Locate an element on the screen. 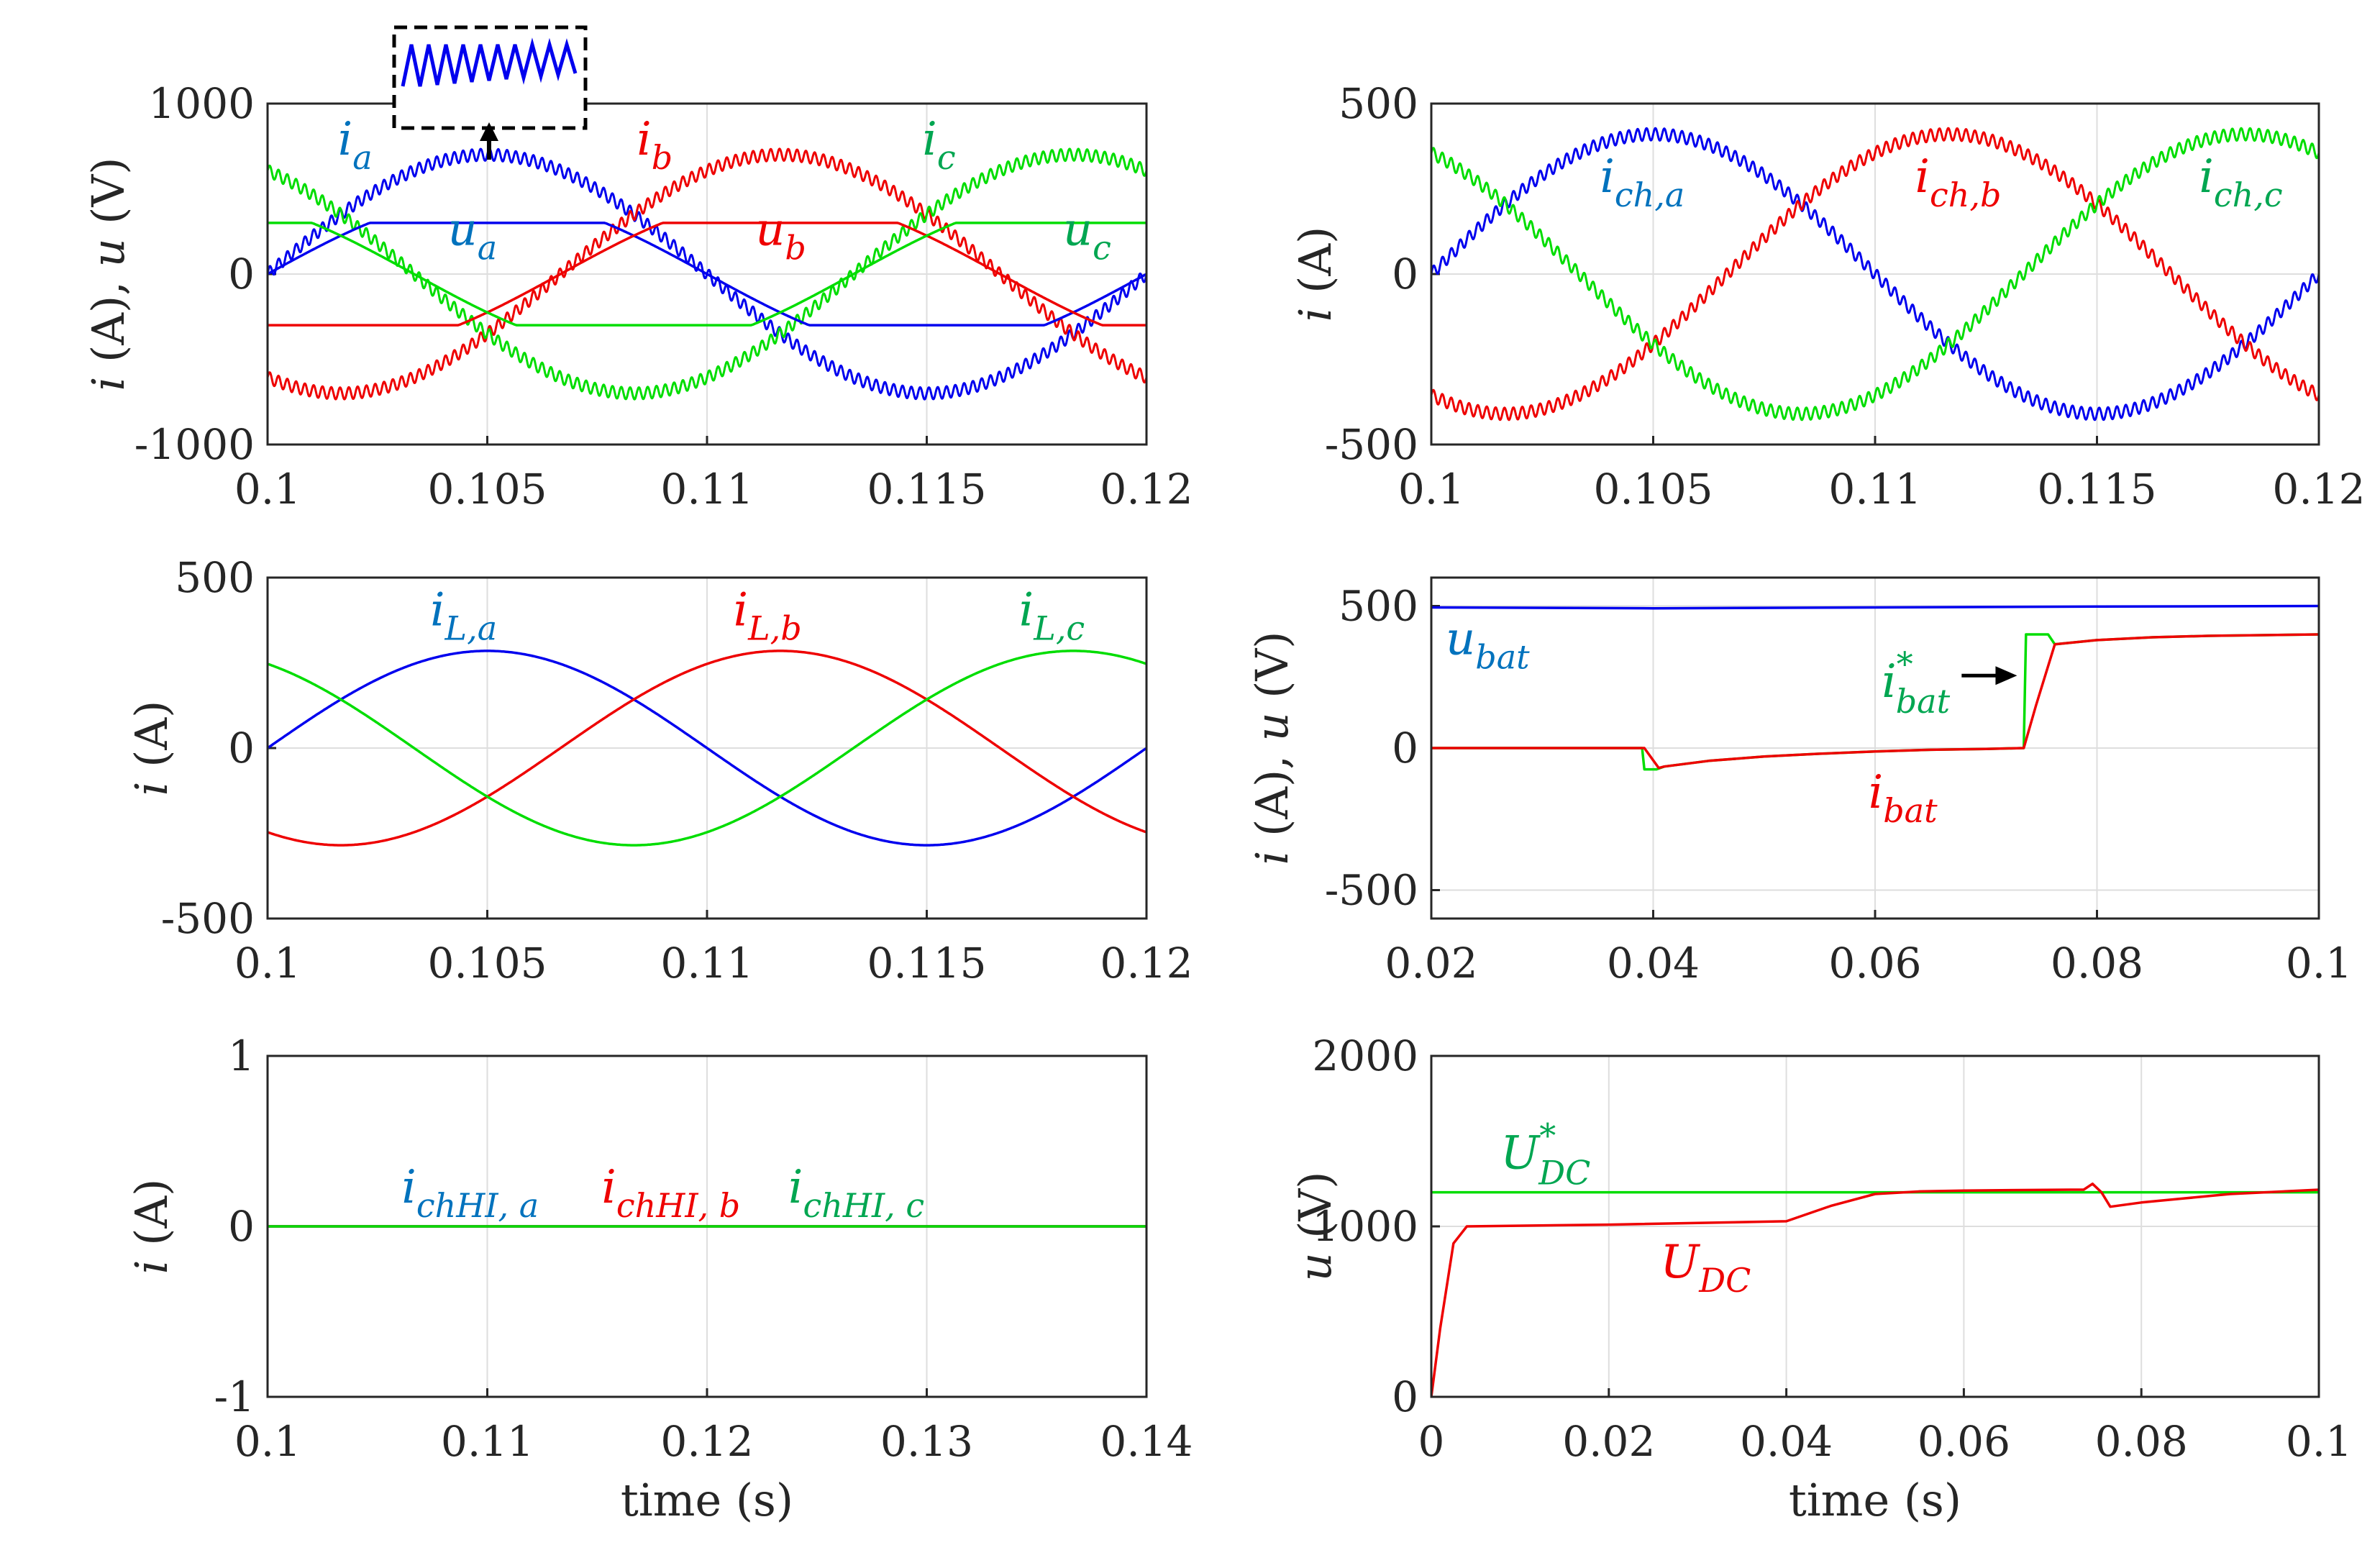 The image size is (2380, 1563). series-annotation: UDC is located at coordinates (1705, 1268).